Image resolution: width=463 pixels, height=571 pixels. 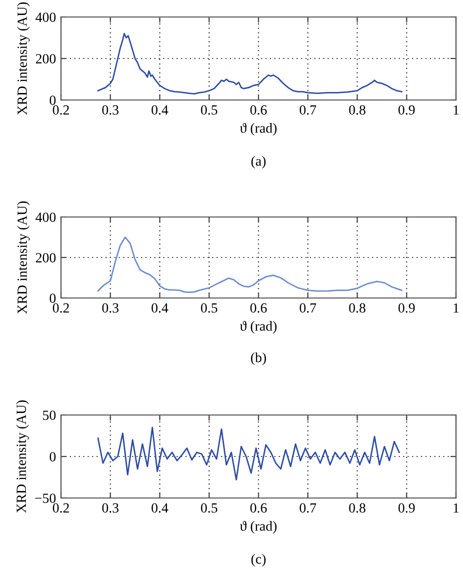 I want to click on text: (a), so click(x=258, y=162).